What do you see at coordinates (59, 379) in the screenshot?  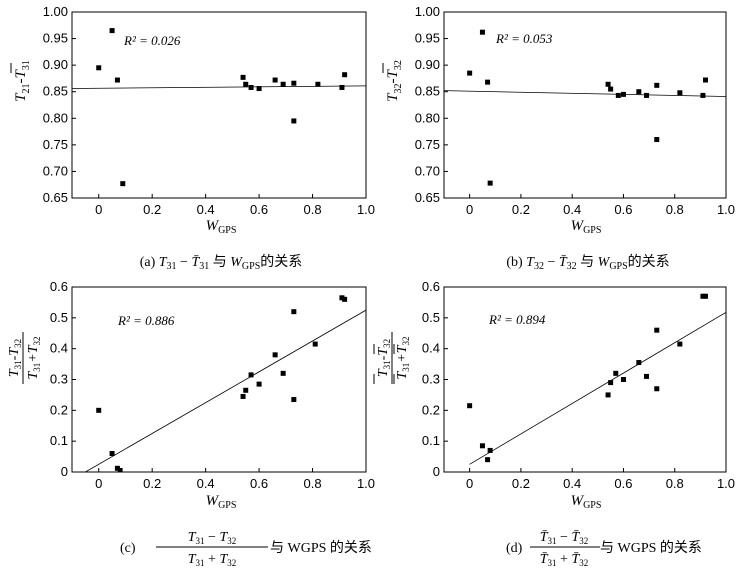 I see `y-tick-label: 0.3` at bounding box center [59, 379].